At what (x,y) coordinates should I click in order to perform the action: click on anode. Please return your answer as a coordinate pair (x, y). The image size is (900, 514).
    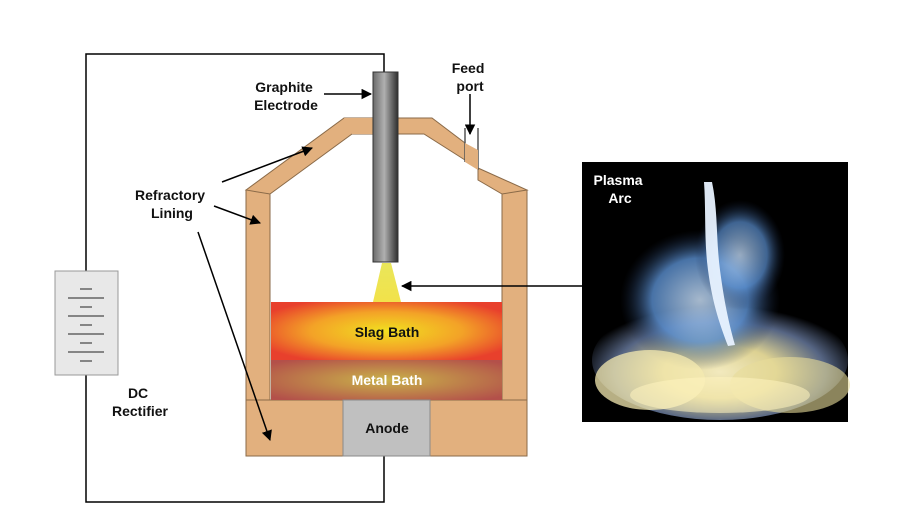
    Looking at the image, I should click on (386, 428).